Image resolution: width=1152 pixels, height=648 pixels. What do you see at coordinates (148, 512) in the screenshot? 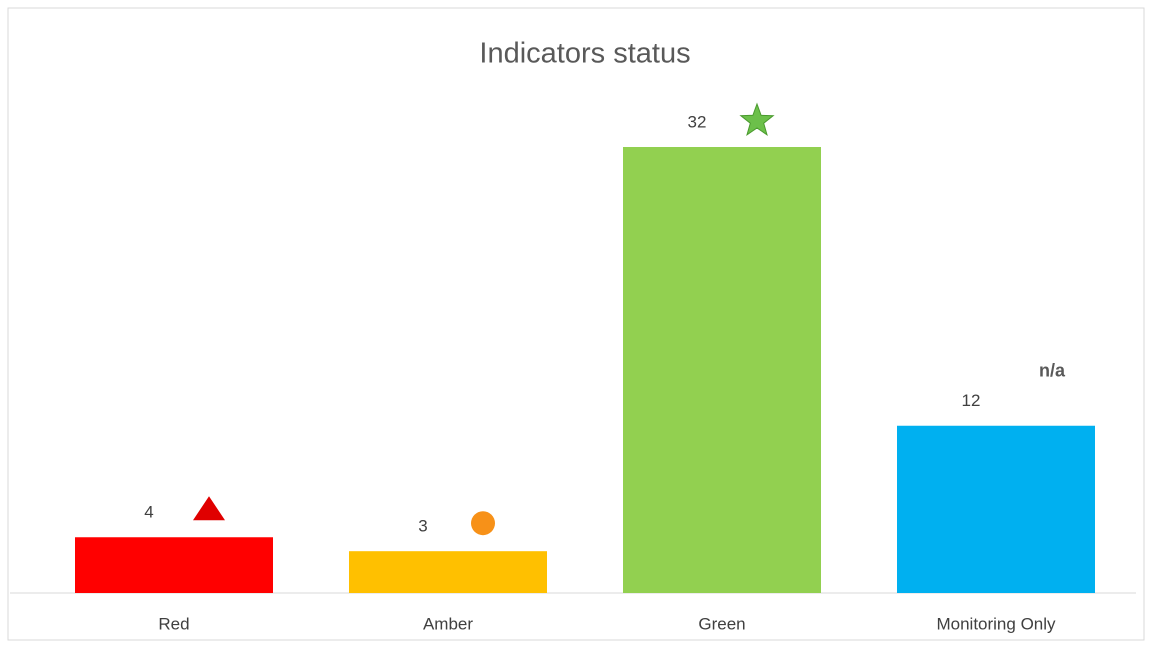
I see `data-label: 4` at bounding box center [148, 512].